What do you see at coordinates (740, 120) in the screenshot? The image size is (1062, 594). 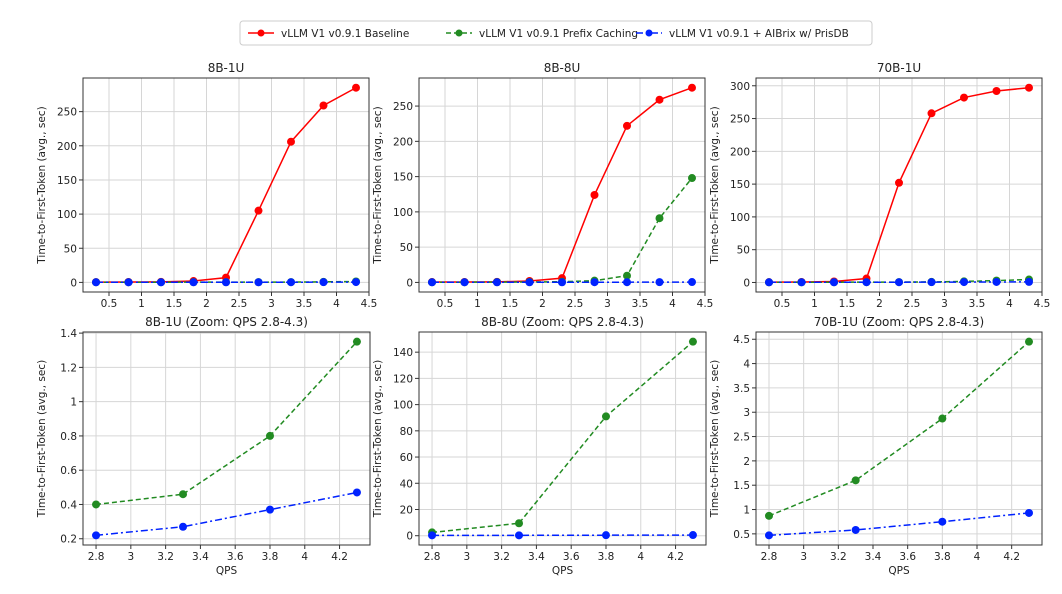 I see `y-tick-label: 250` at bounding box center [740, 120].